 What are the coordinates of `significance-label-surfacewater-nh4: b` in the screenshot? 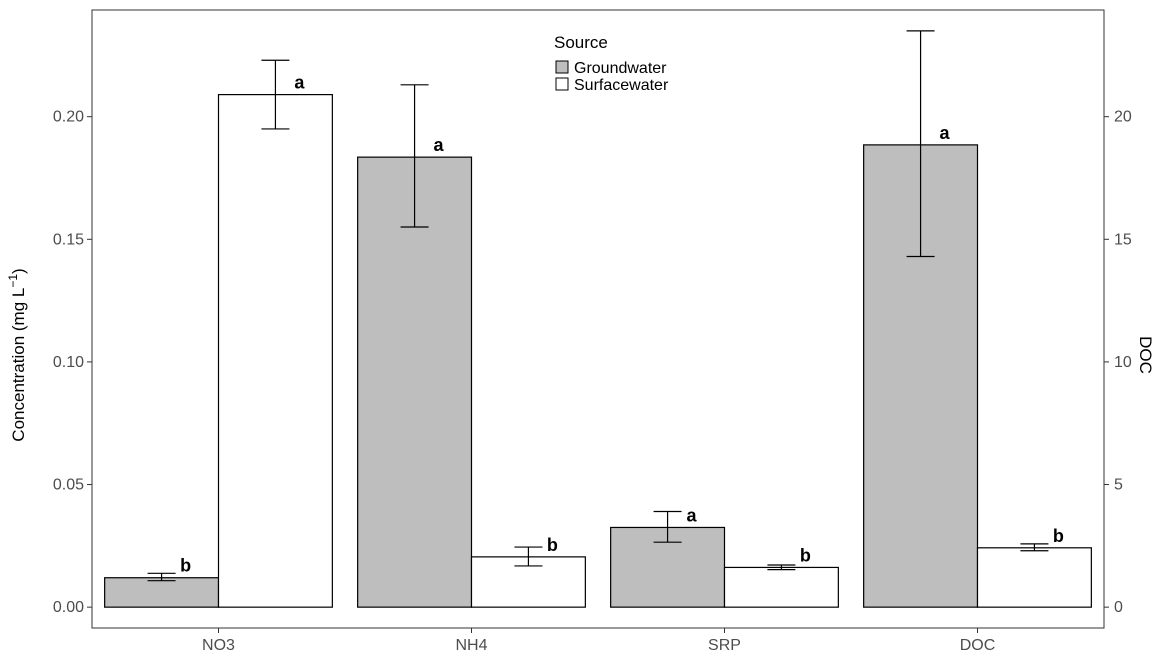 It's located at (552, 545).